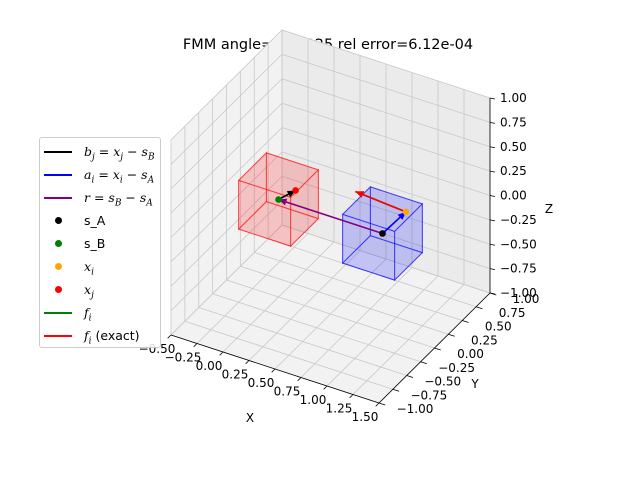 The width and height of the screenshot is (640, 480). I want to click on legend-entry: s_A, so click(101, 221).